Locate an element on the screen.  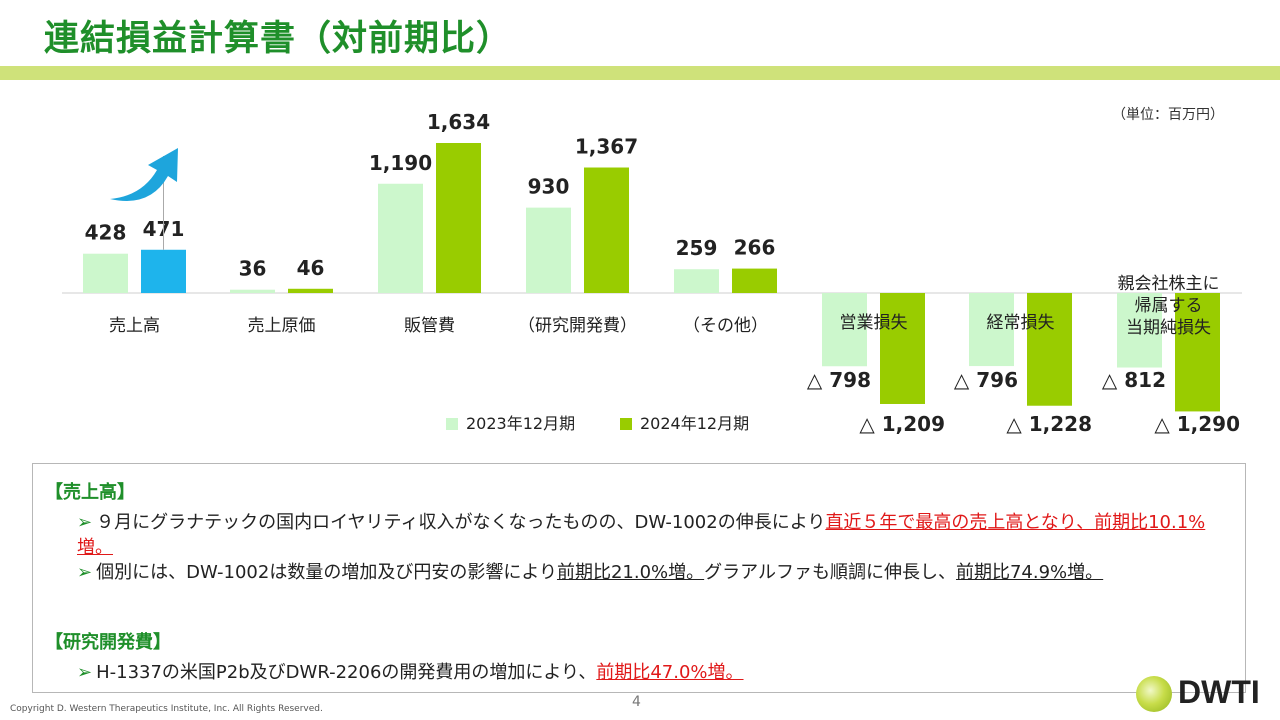
data-label: 36 is located at coordinates (253, 269).